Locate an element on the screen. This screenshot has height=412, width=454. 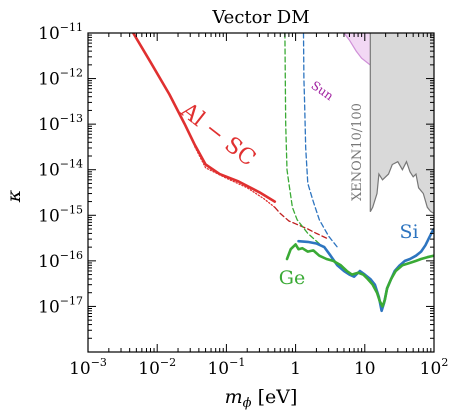
region-xenon-fill is located at coordinates (402, 123).